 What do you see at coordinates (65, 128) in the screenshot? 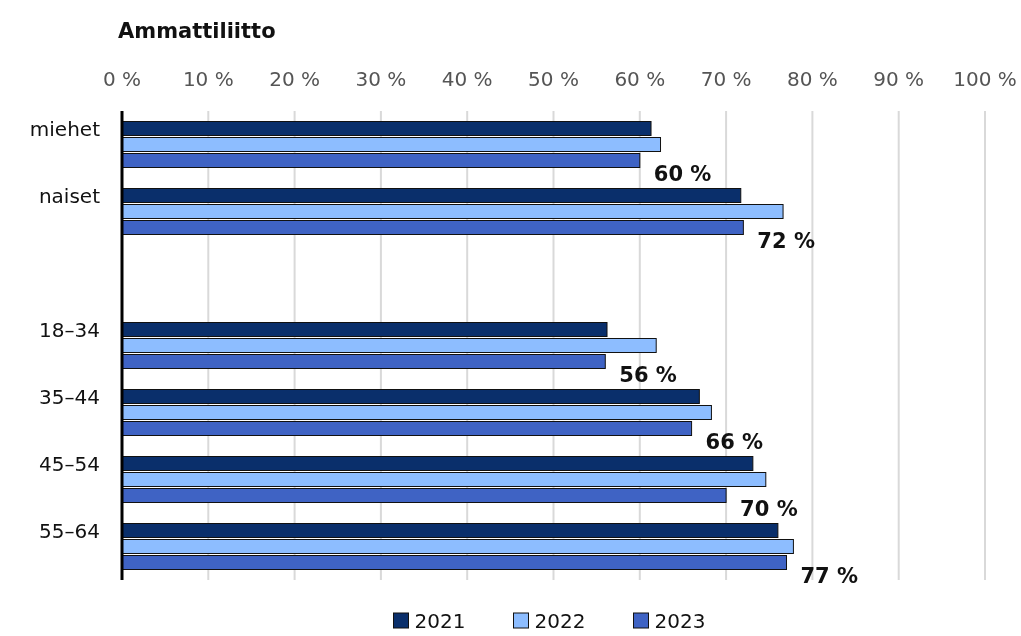
I see `y-tick-label: miehet` at bounding box center [65, 128].